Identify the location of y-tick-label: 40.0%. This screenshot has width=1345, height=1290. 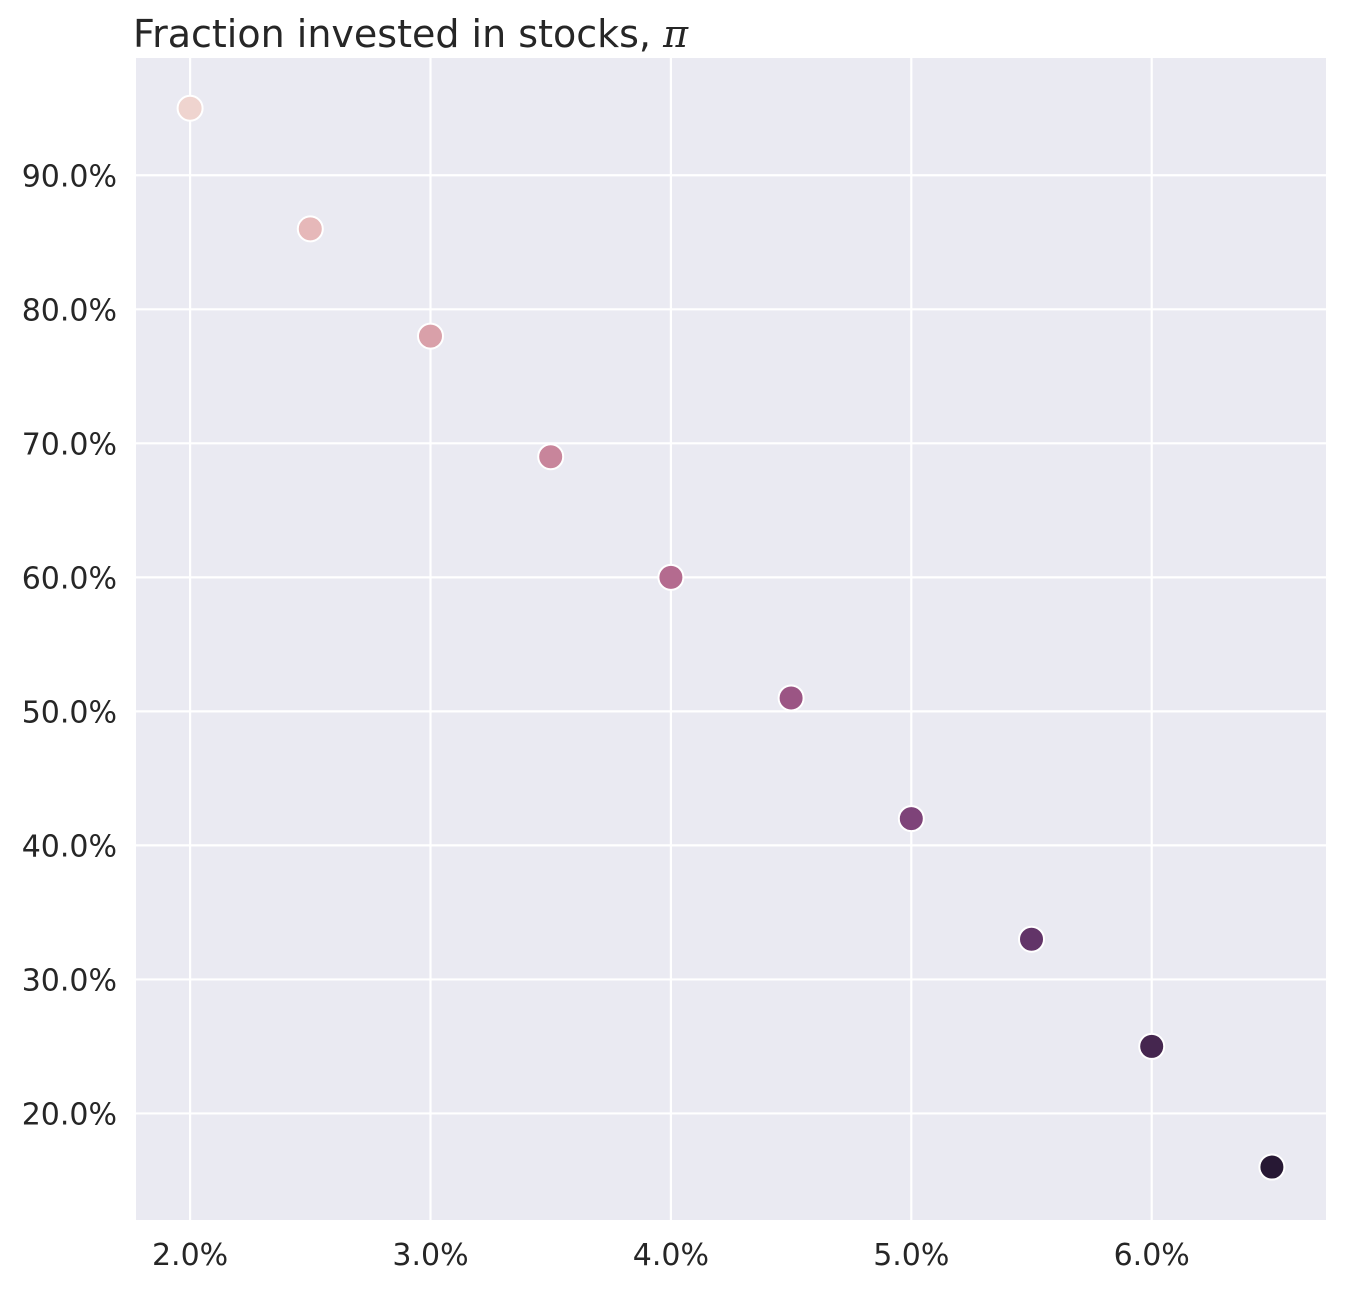
(69, 846).